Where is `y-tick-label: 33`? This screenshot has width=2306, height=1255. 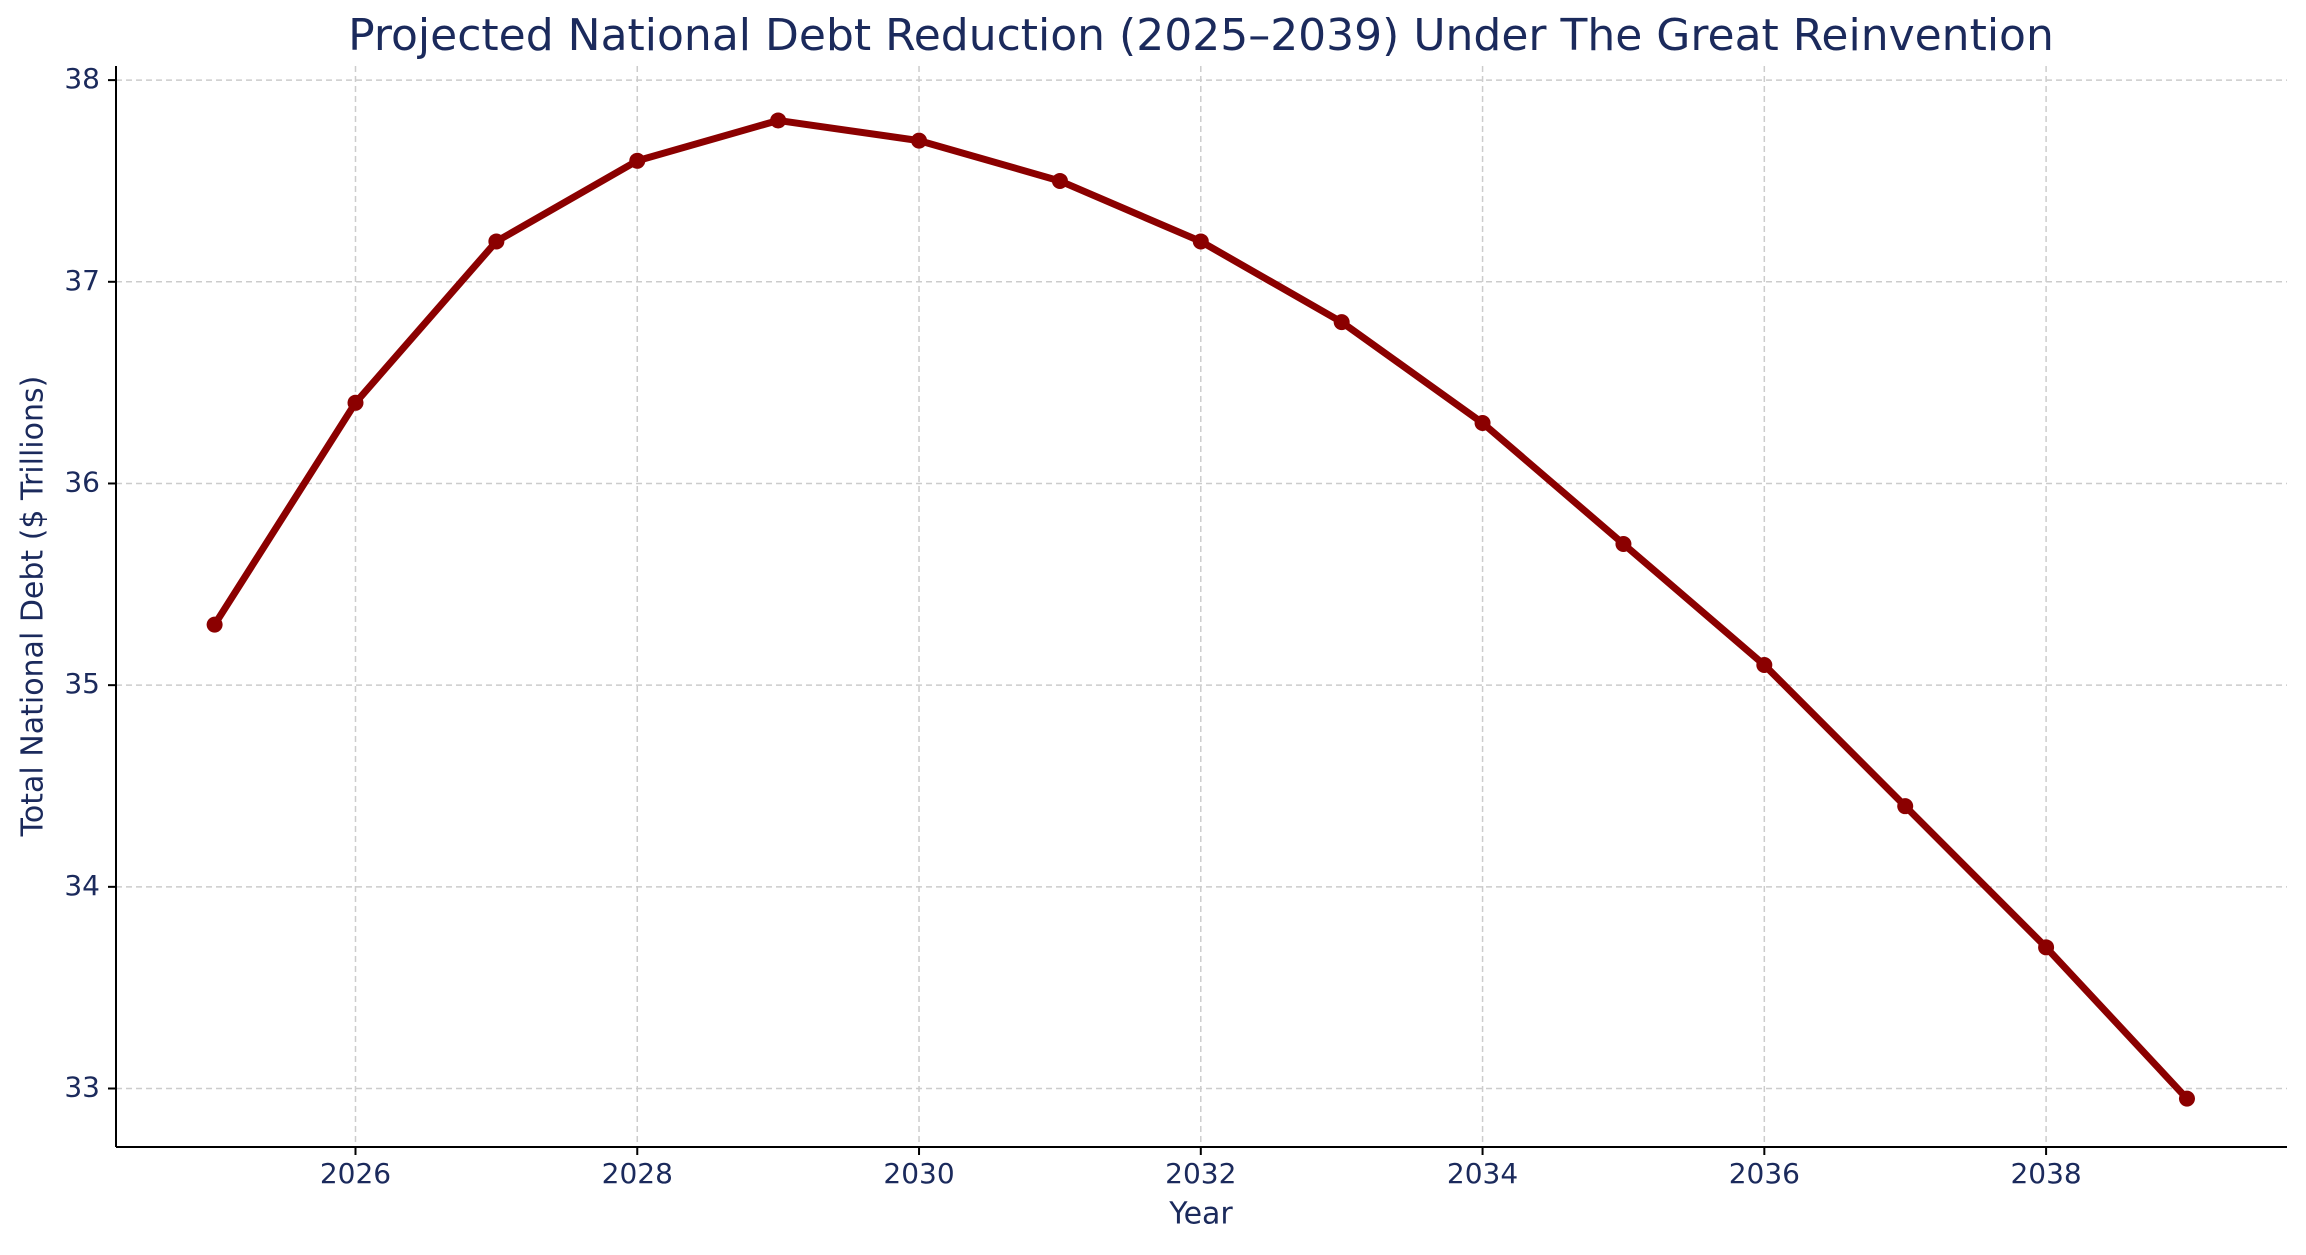
y-tick-label: 33 is located at coordinates (82, 1087).